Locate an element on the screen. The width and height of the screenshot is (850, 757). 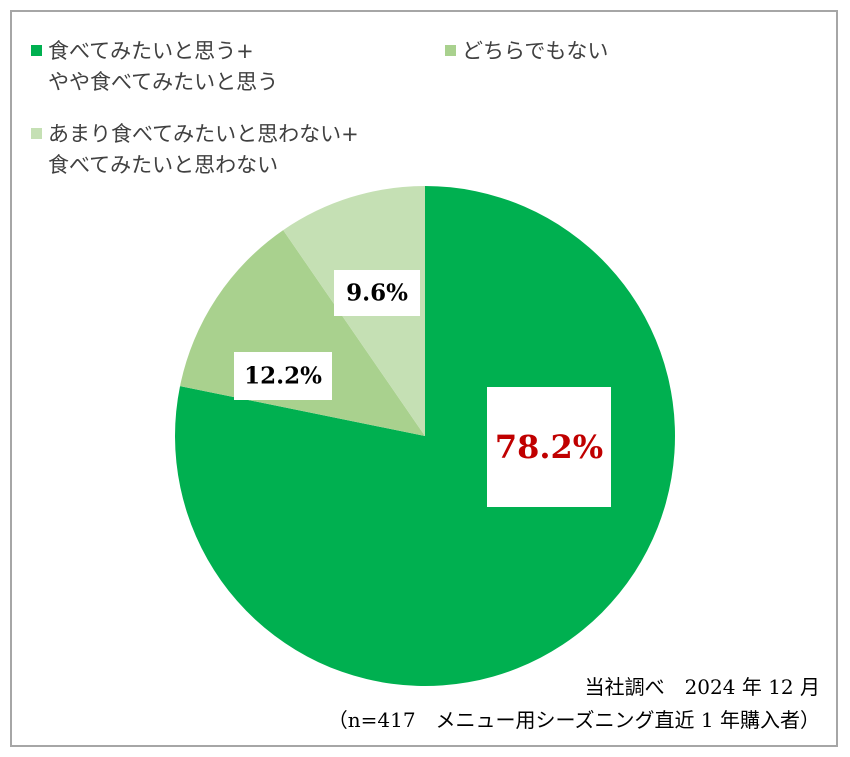
data-label-not-want-to-eat: 9.6% is located at coordinates (377, 293).